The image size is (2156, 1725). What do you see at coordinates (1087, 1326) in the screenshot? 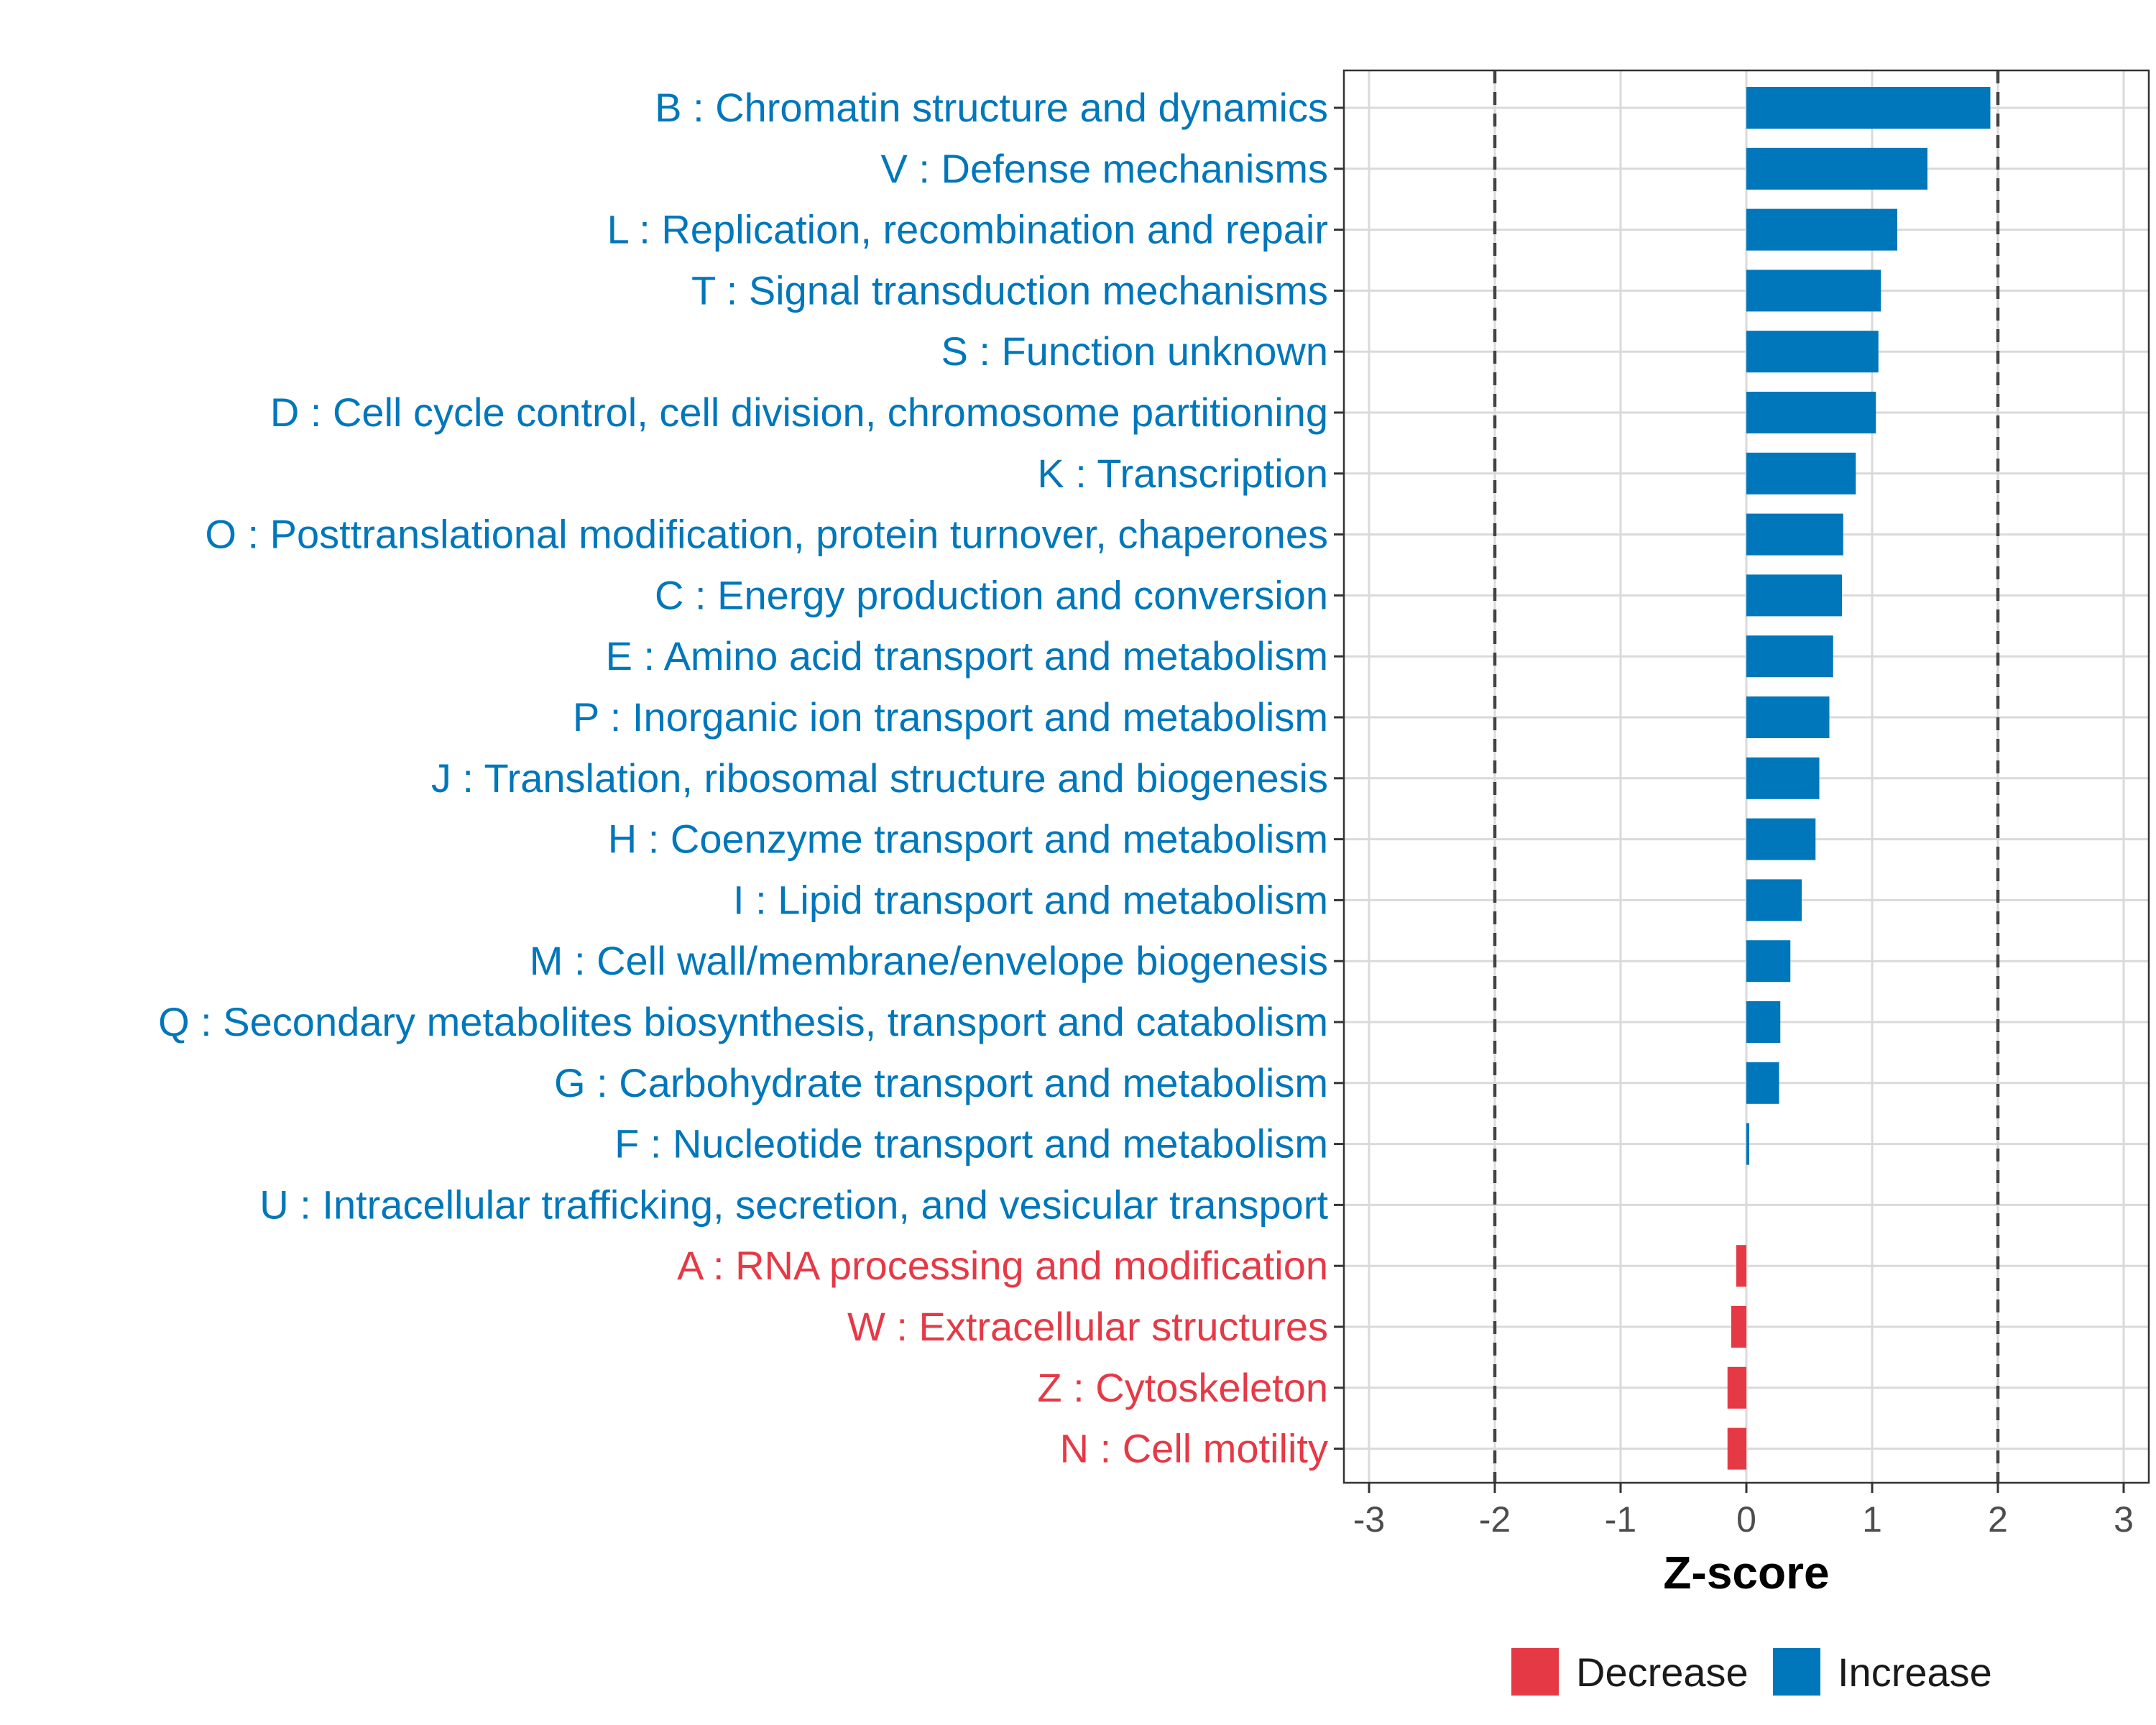
I see `category-label: W : Extracellular structures` at bounding box center [1087, 1326].